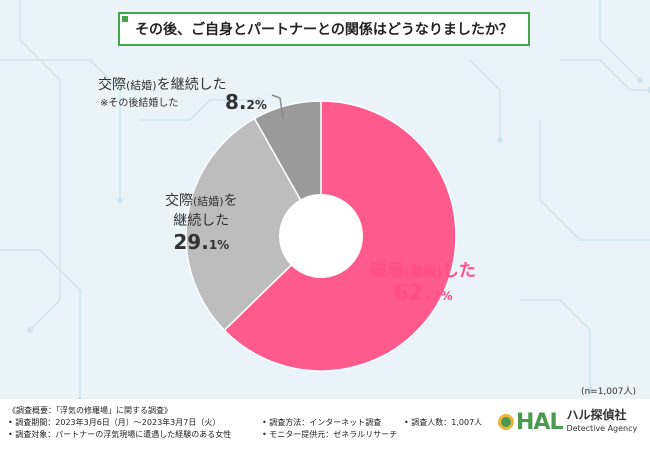  Describe the element at coordinates (191, 85) in the screenshot. I see `label-married-line1b: を継続した` at that location.